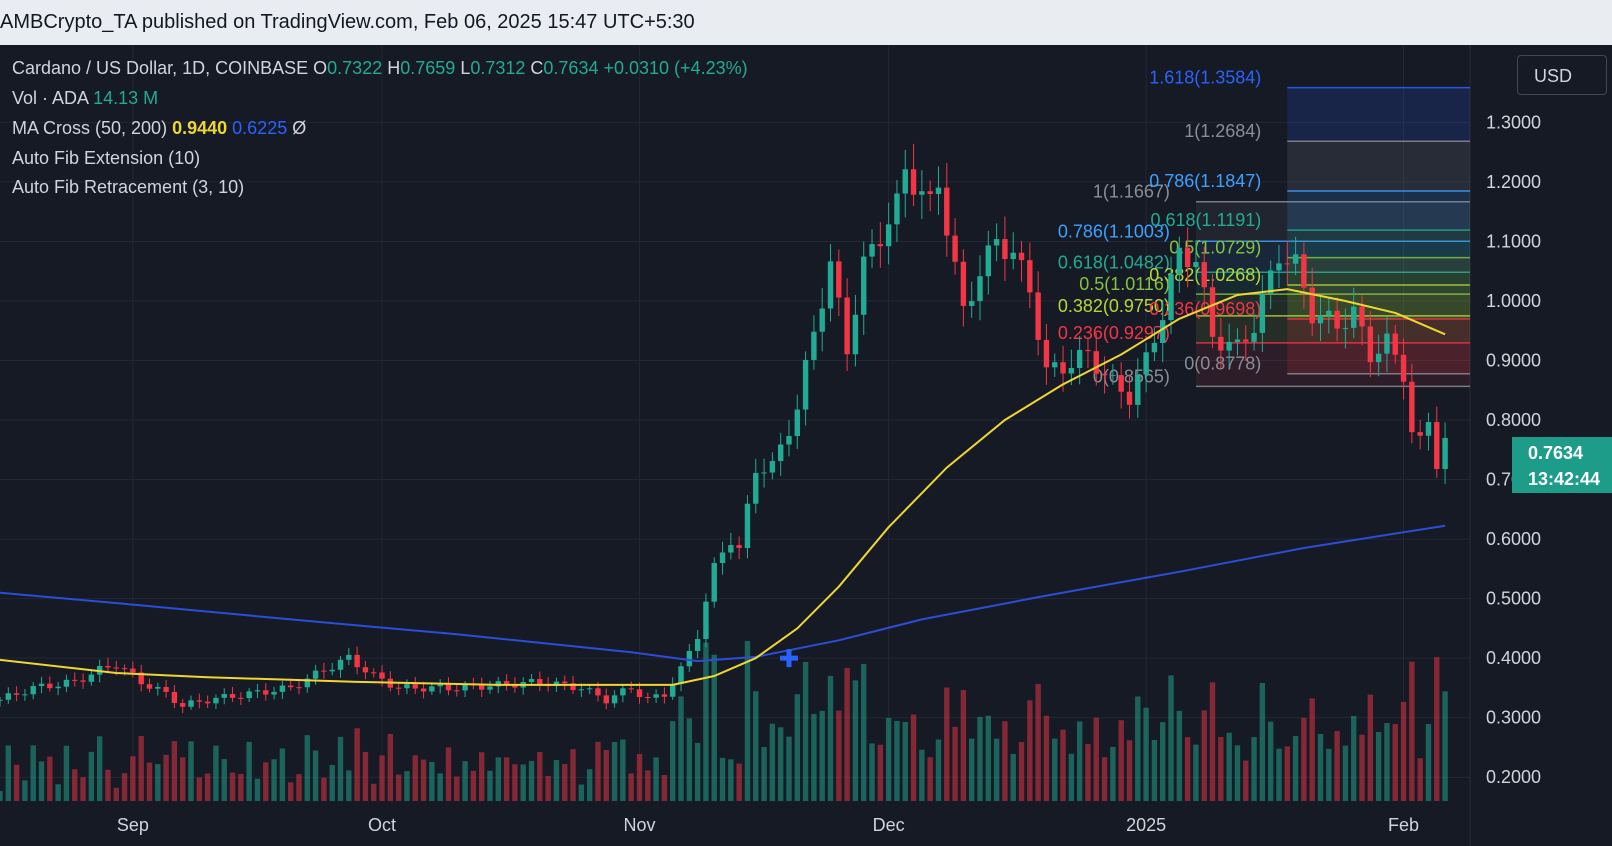 This screenshot has width=1612, height=846. I want to click on legend-fibext-row: Auto Fib Extension (10), so click(106, 158).